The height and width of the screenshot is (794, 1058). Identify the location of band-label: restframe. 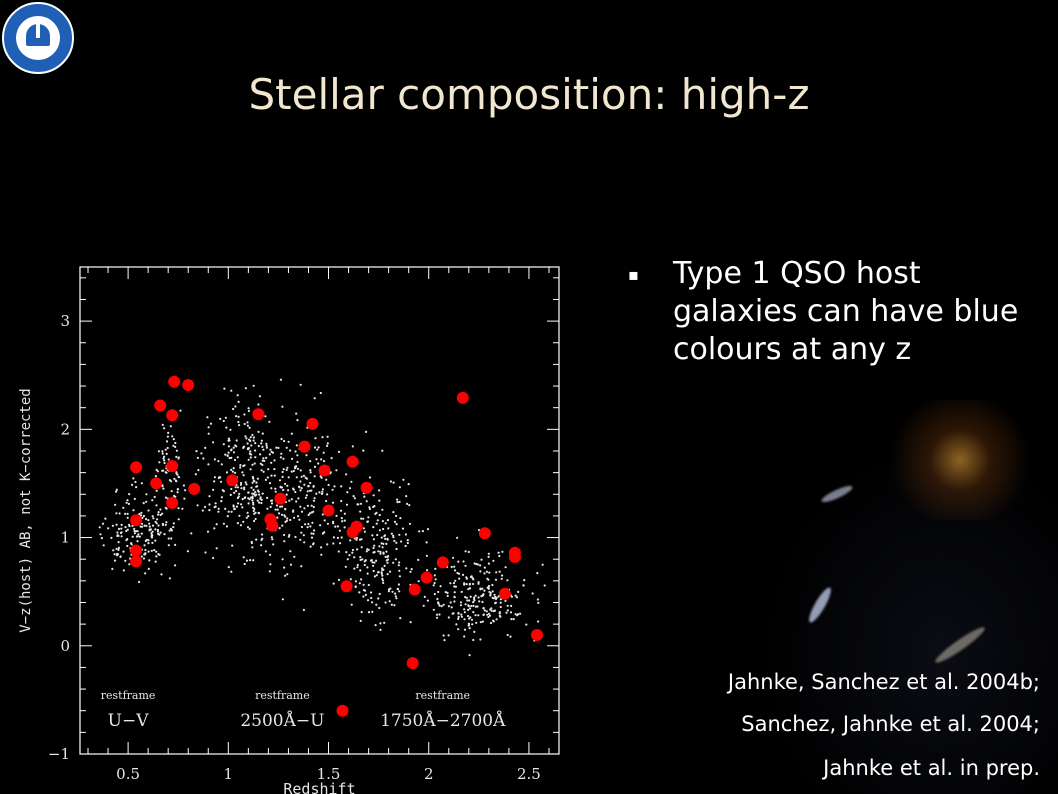
(442, 695).